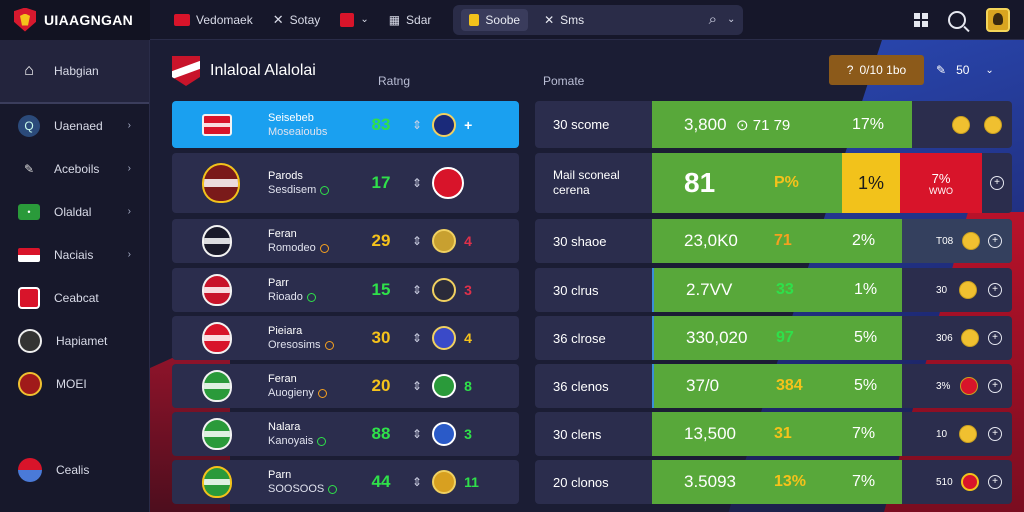 Image resolution: width=1024 pixels, height=512 pixels. Describe the element at coordinates (74, 297) in the screenshot. I see `sidebar-item-6: Ceabcat` at that location.